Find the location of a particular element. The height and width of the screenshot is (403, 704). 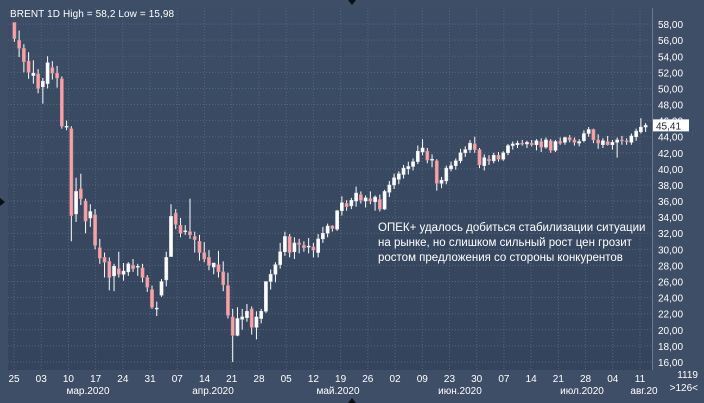

x-tick-label: 12 is located at coordinates (314, 379).